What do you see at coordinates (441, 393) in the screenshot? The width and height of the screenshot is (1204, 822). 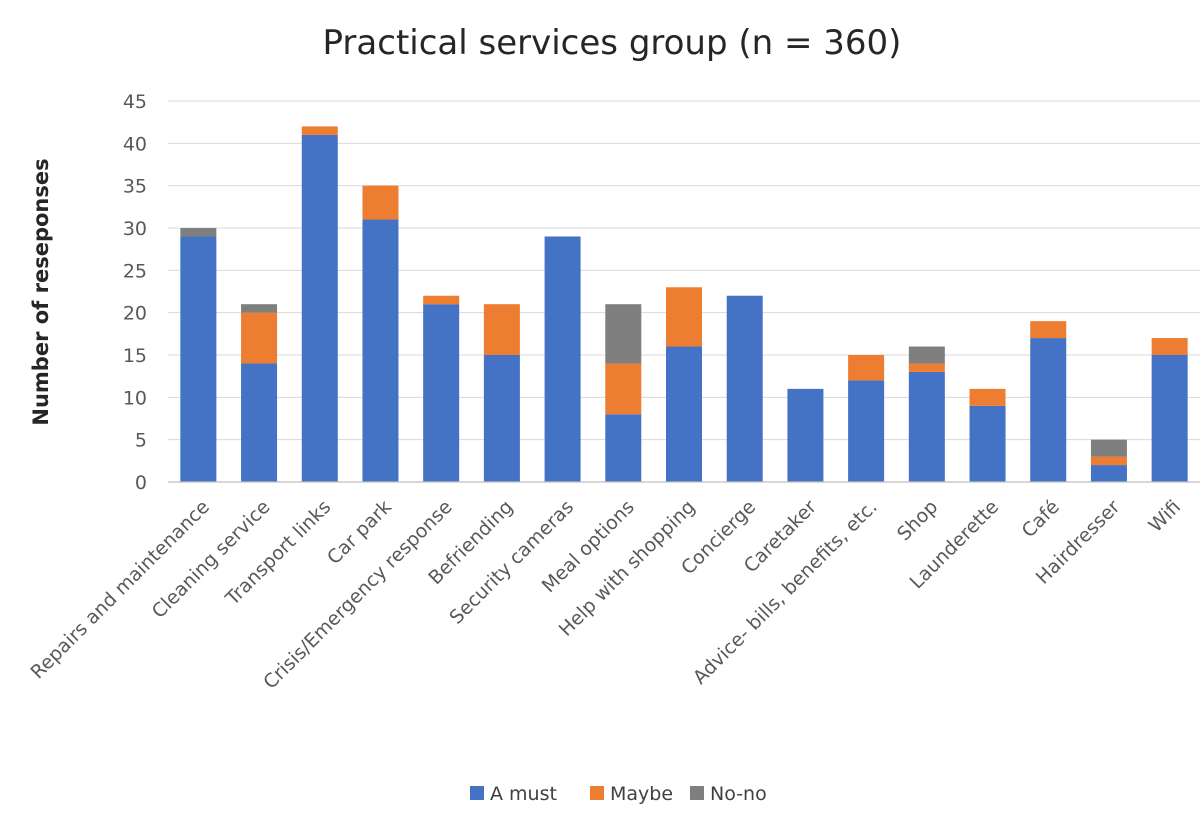 I see `bar-crisis-emergency-response-a-must` at bounding box center [441, 393].